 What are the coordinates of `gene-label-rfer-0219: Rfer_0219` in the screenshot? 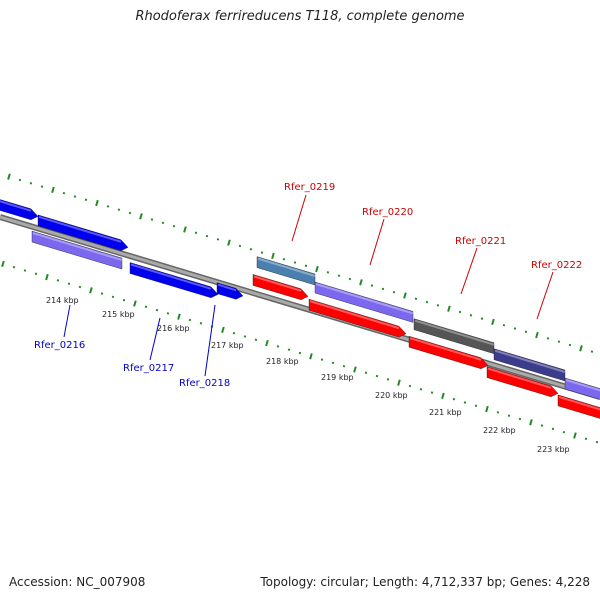 It's located at (309, 187).